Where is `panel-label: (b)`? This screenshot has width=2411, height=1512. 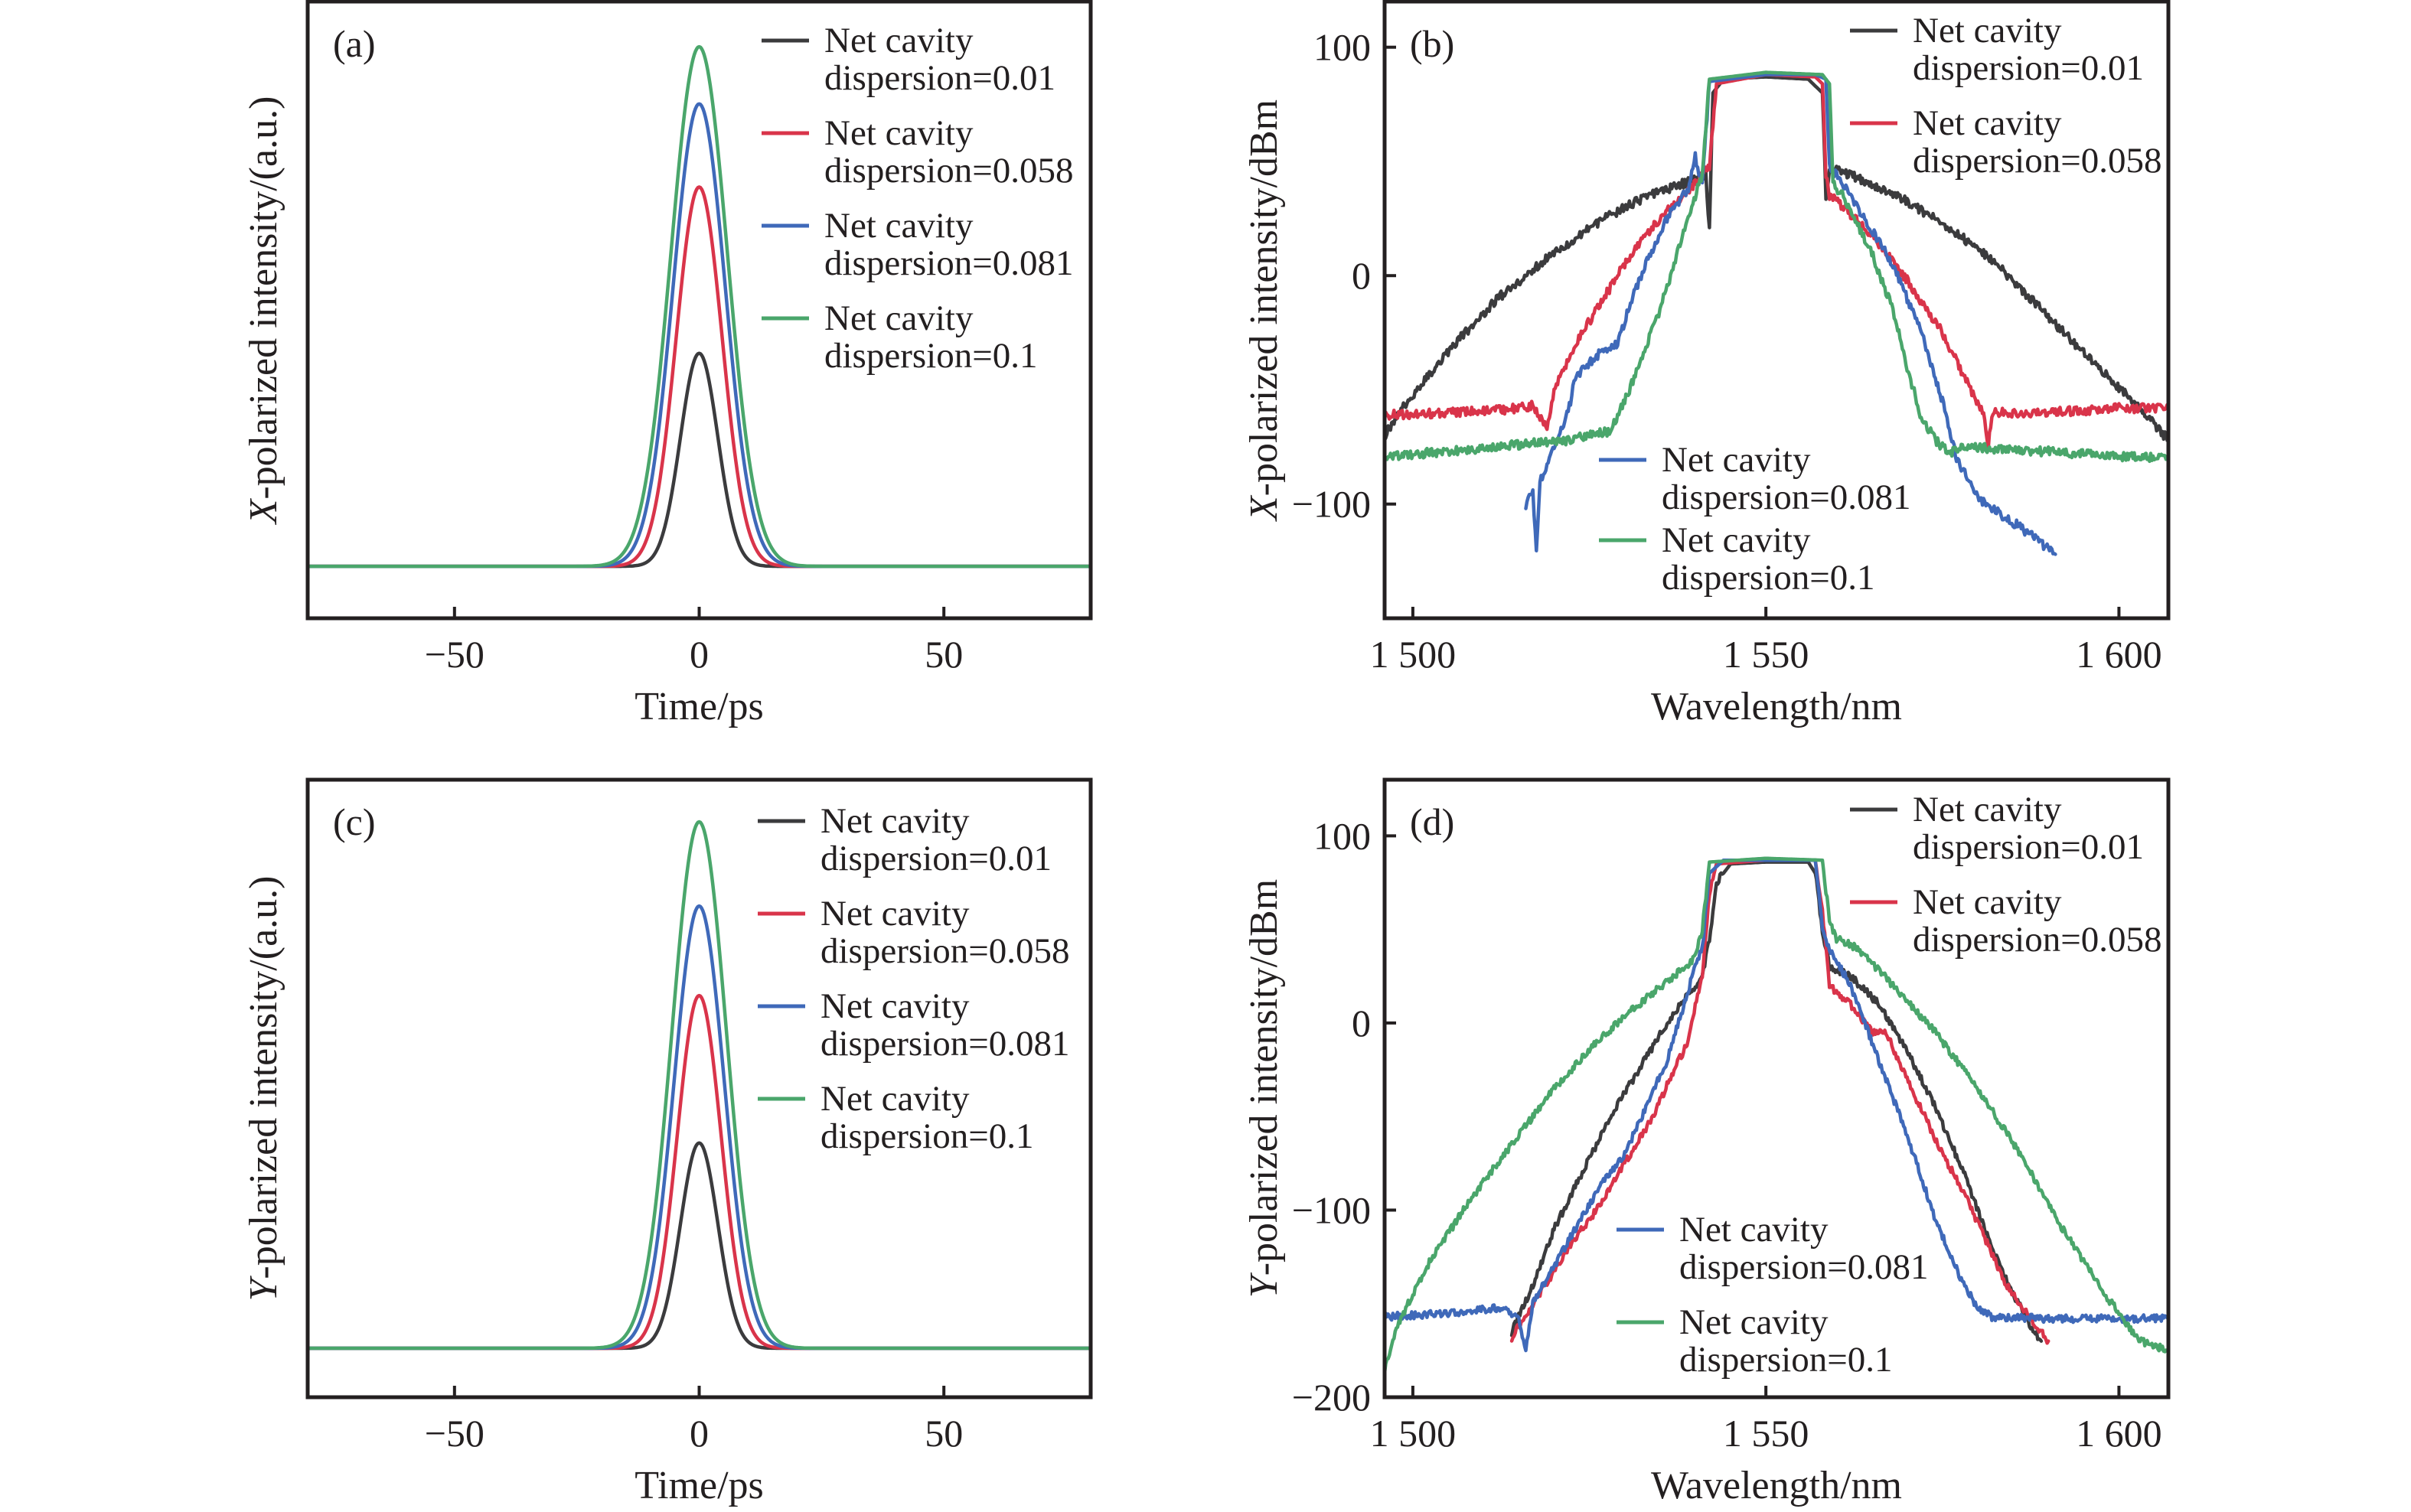
panel-label: (b) is located at coordinates (1432, 44).